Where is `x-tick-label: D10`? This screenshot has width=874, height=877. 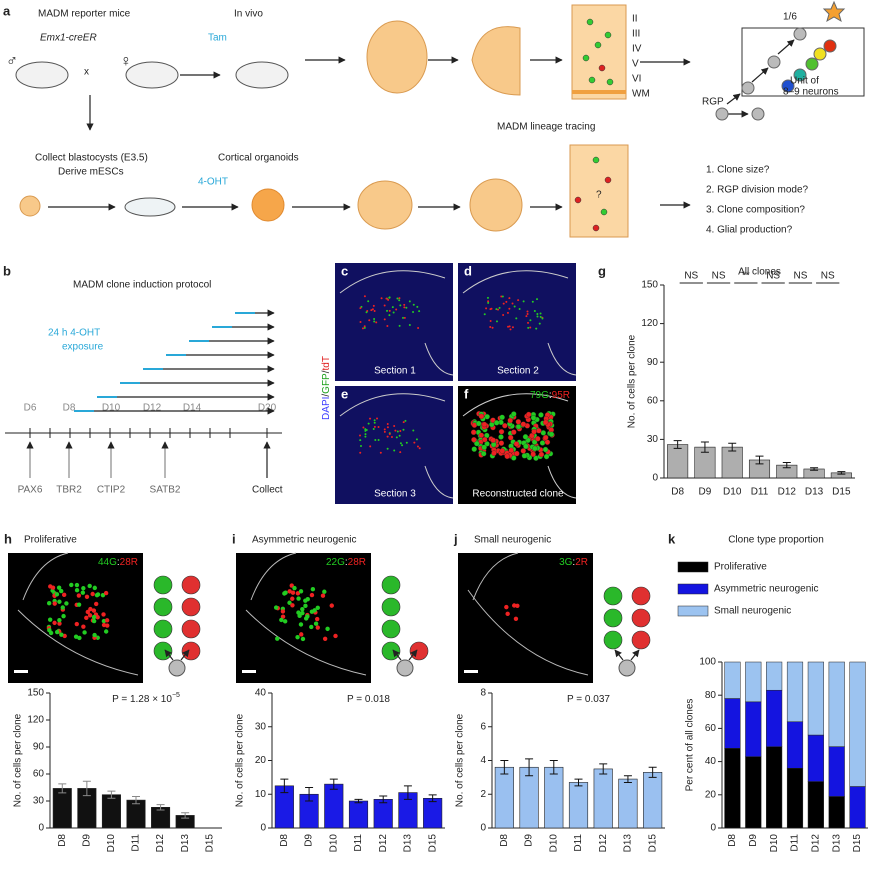
x-tick-label: D10 is located at coordinates (774, 843).